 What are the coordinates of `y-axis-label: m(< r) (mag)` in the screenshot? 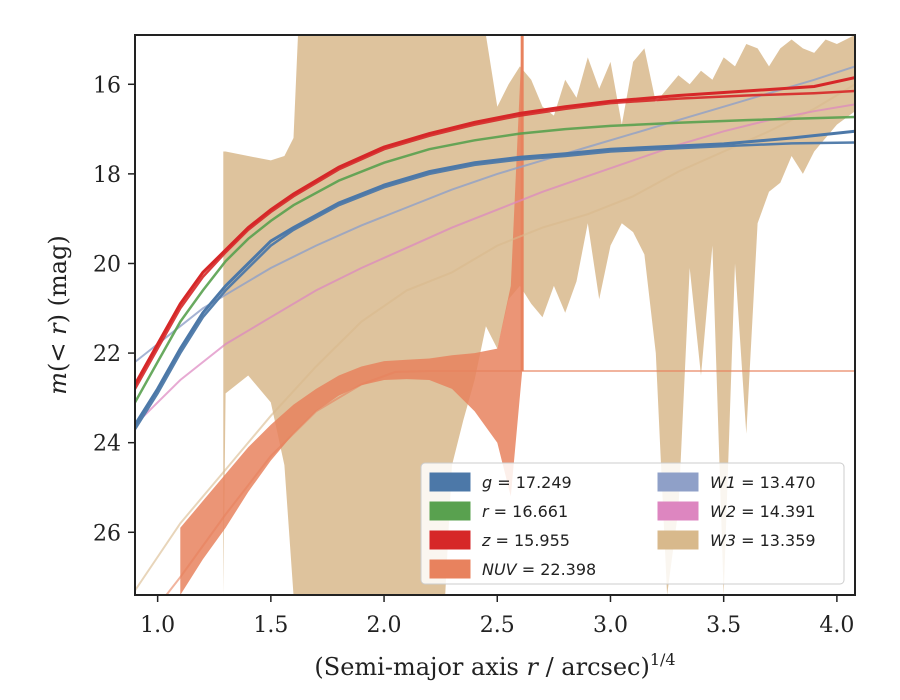 It's located at (58, 315).